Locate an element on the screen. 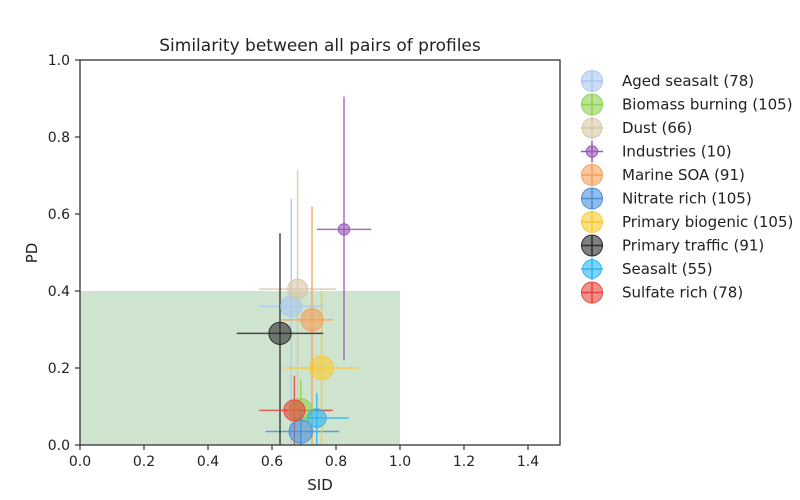 The image size is (800, 500). legend-label: Primary biogenic (105) is located at coordinates (707, 222).